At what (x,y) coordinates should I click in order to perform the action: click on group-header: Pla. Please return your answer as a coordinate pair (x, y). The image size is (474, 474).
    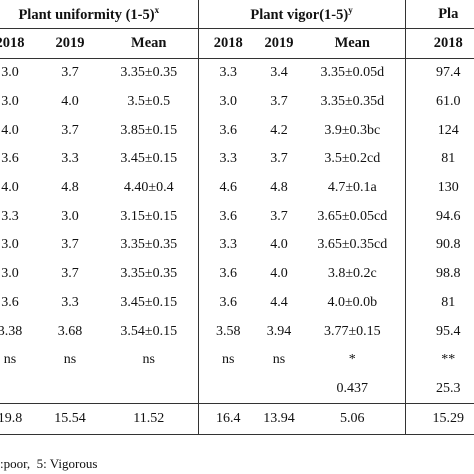
    Looking at the image, I should click on (439, 14).